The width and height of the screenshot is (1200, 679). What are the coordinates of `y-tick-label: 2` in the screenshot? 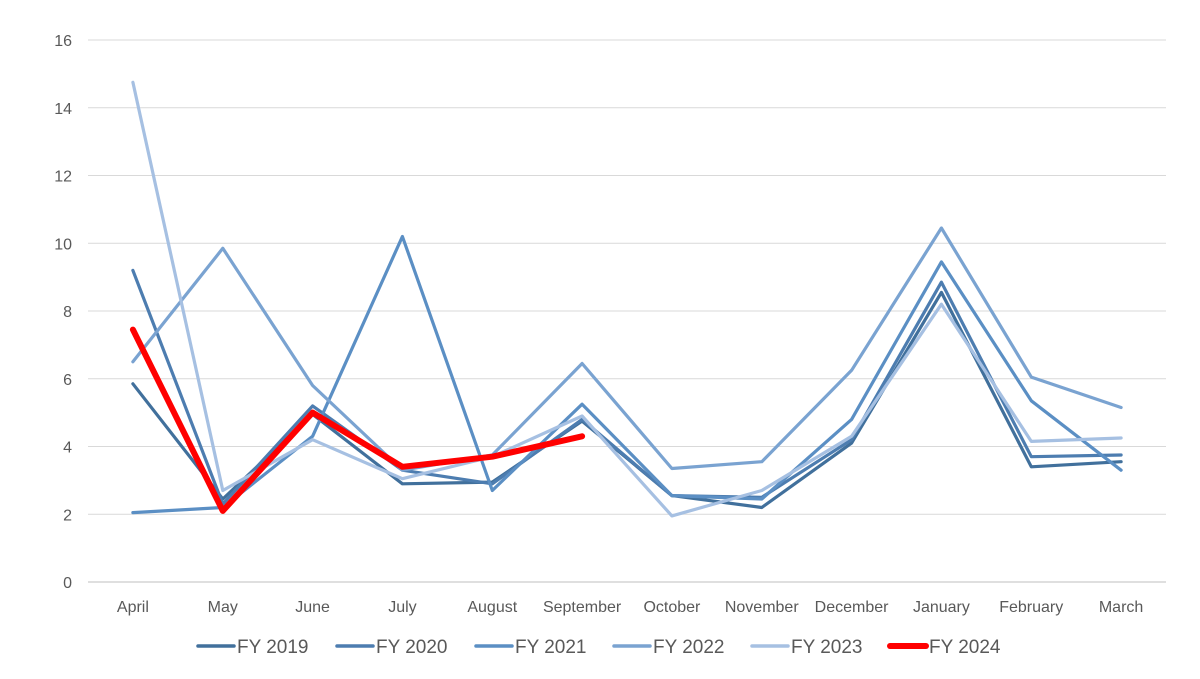 It's located at (67, 515).